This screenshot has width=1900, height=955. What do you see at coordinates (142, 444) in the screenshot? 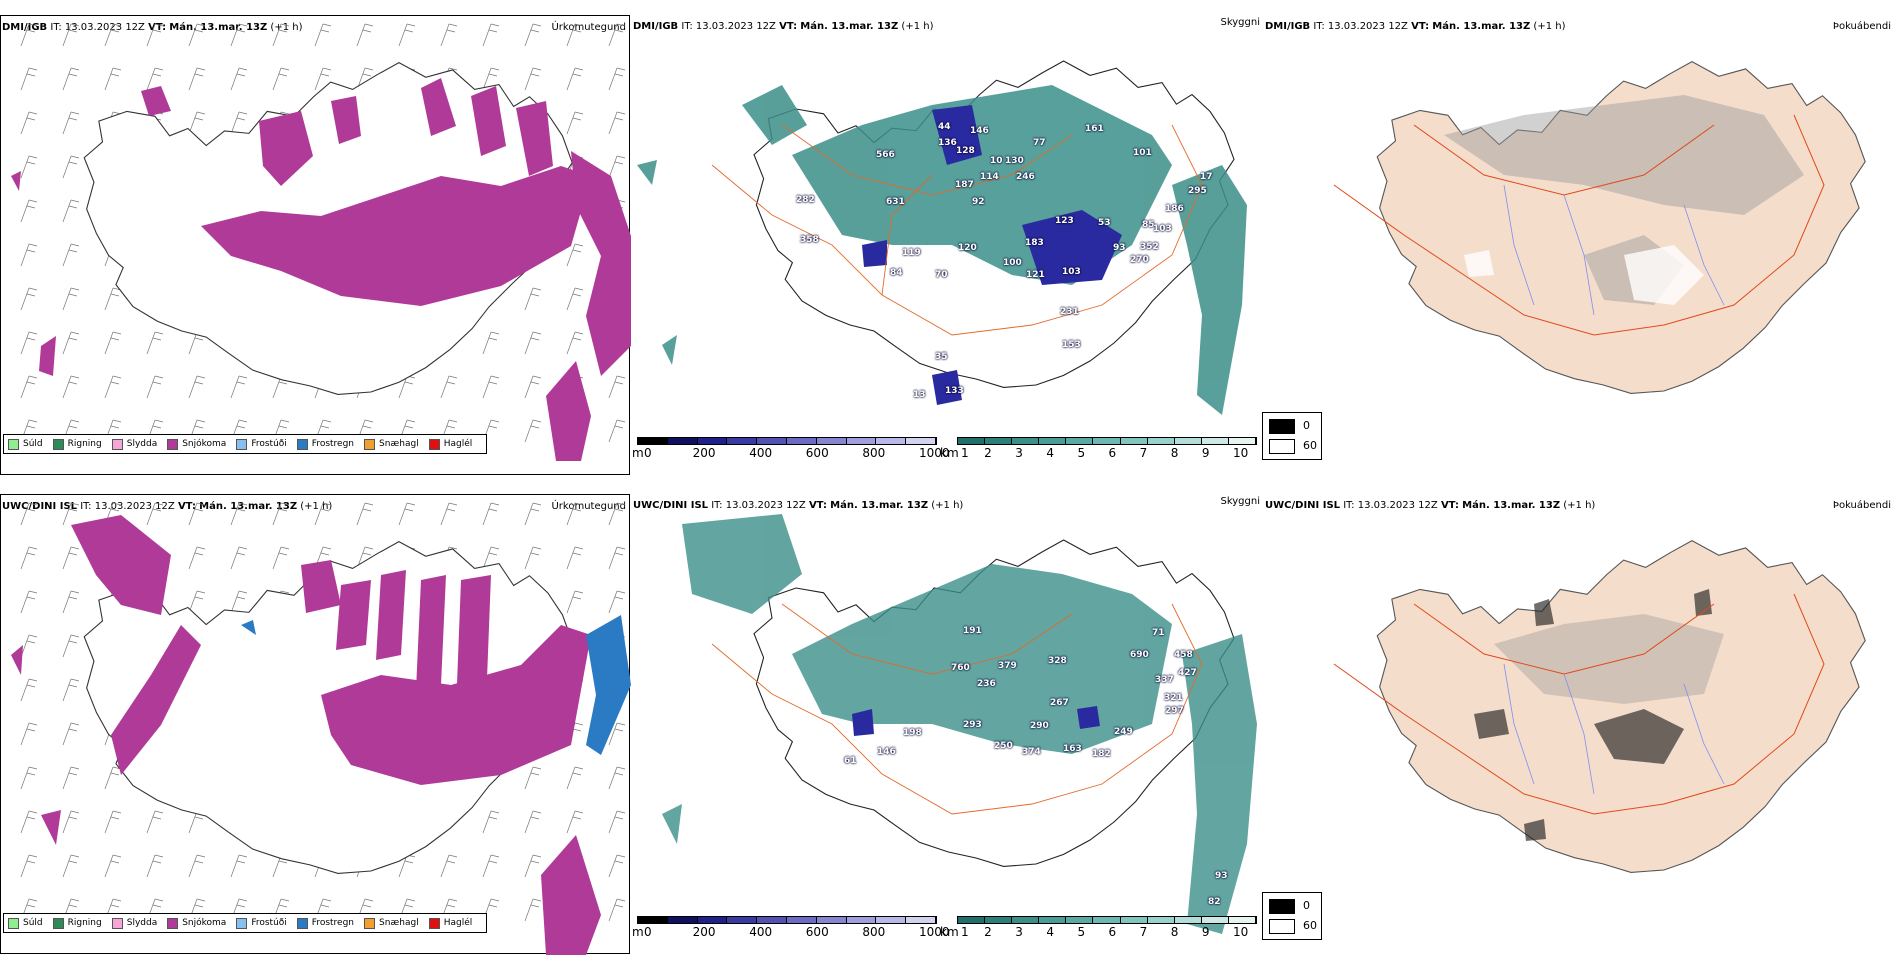
I see `legend-label: Slydda` at bounding box center [142, 444].